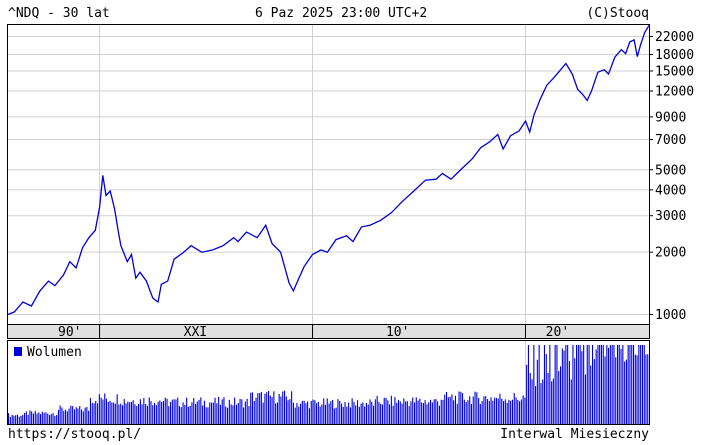 The image size is (703, 445). What do you see at coordinates (195, 332) in the screenshot?
I see `x-band-label: XXI` at bounding box center [195, 332].